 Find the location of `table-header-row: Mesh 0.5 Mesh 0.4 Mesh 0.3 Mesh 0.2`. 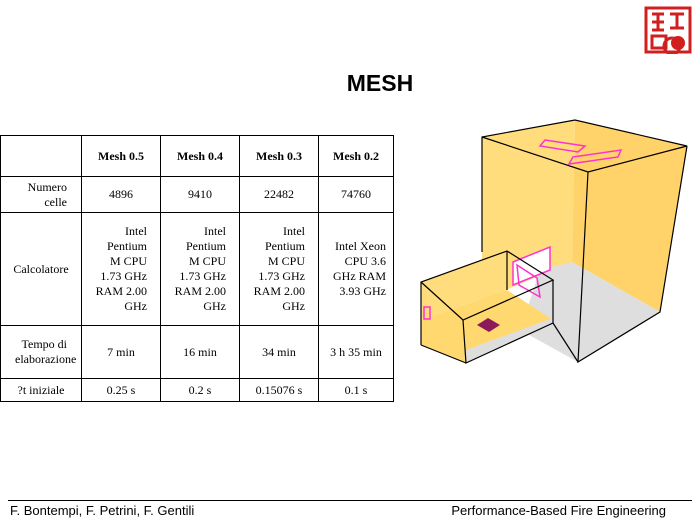

table-header-row: Mesh 0.5 Mesh 0.4 Mesh 0.3 Mesh 0.2 is located at coordinates (197, 156).